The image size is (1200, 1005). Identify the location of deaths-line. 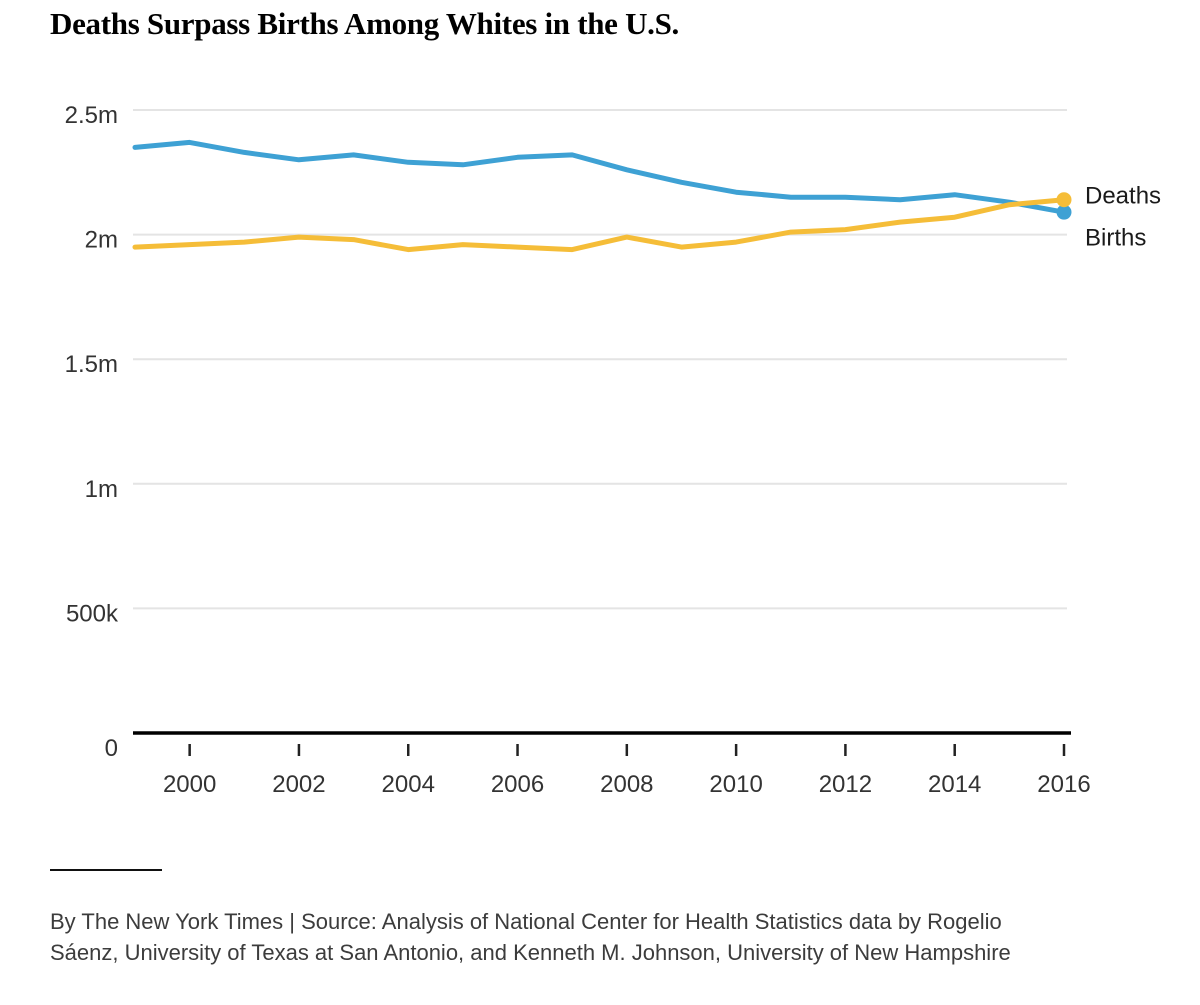
(599, 225).